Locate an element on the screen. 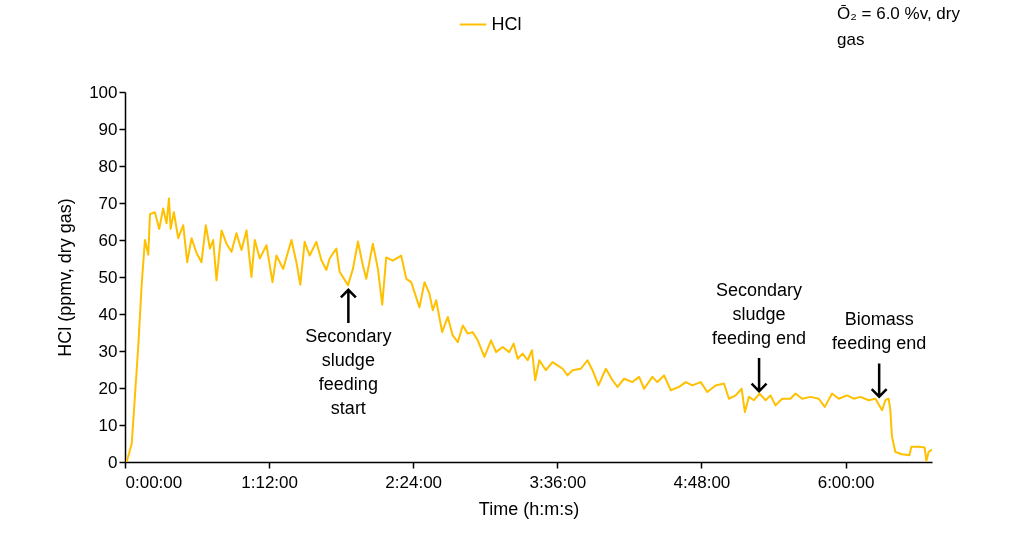 The width and height of the screenshot is (1010, 554). annotation: Biomass feeding end is located at coordinates (879, 331).